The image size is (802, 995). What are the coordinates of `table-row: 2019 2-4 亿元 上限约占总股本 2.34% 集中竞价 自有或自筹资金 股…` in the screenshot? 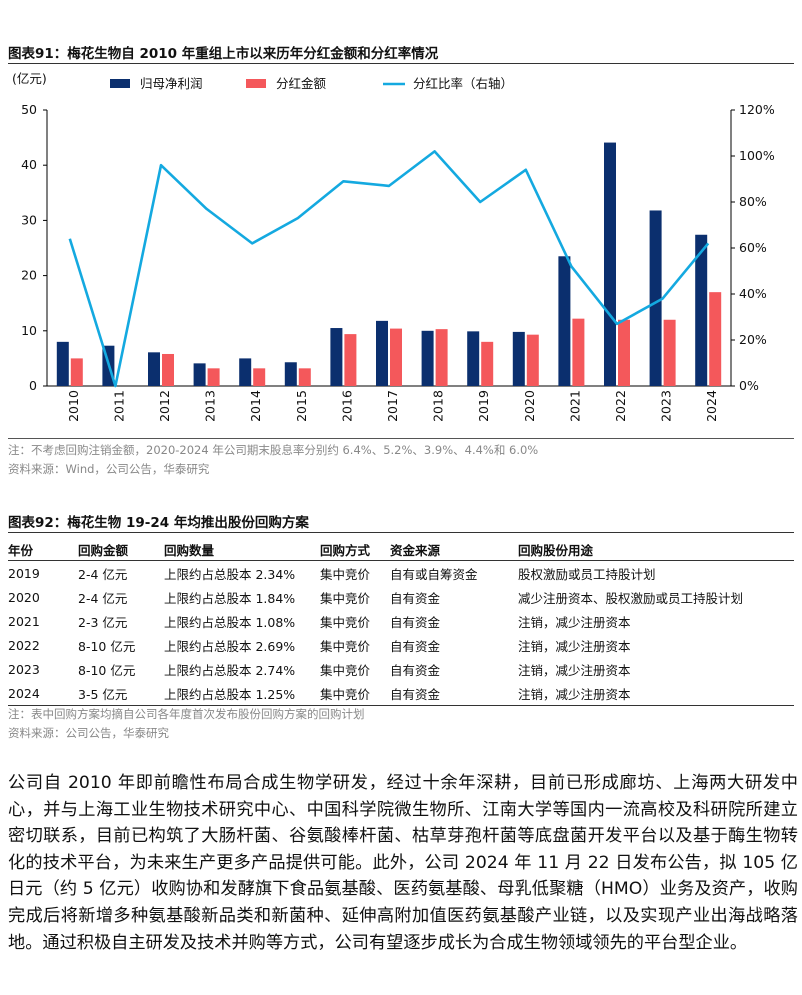 It's located at (401, 573).